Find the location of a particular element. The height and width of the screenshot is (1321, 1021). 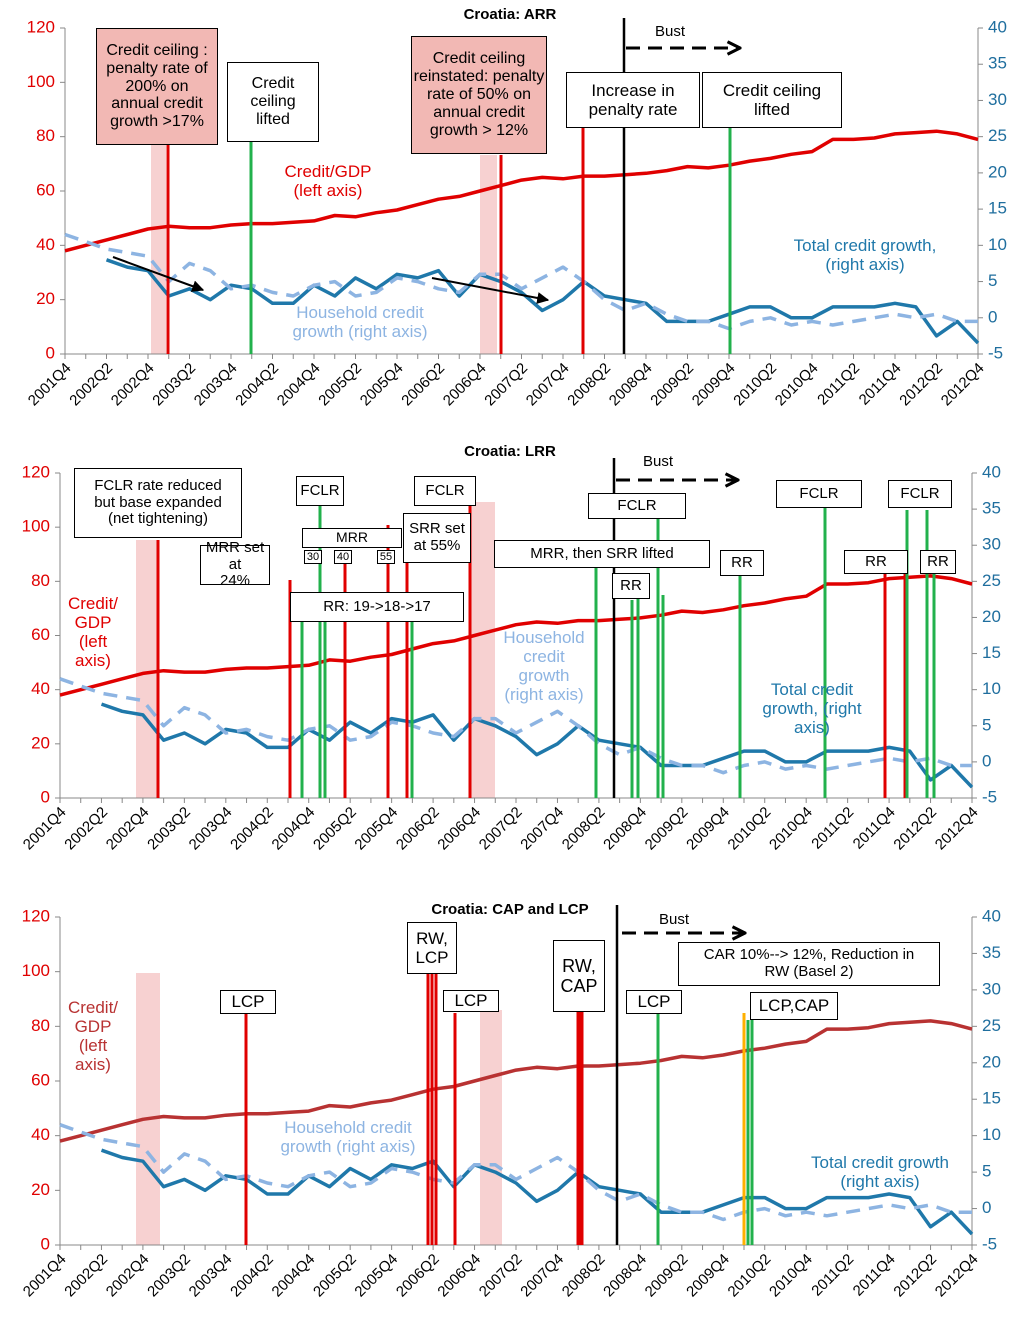

annotation: 40 is located at coordinates (343, 557).